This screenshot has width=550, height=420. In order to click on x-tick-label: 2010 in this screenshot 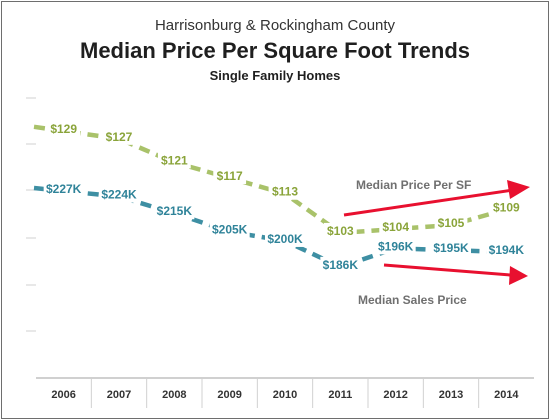, I will do `click(285, 395)`.